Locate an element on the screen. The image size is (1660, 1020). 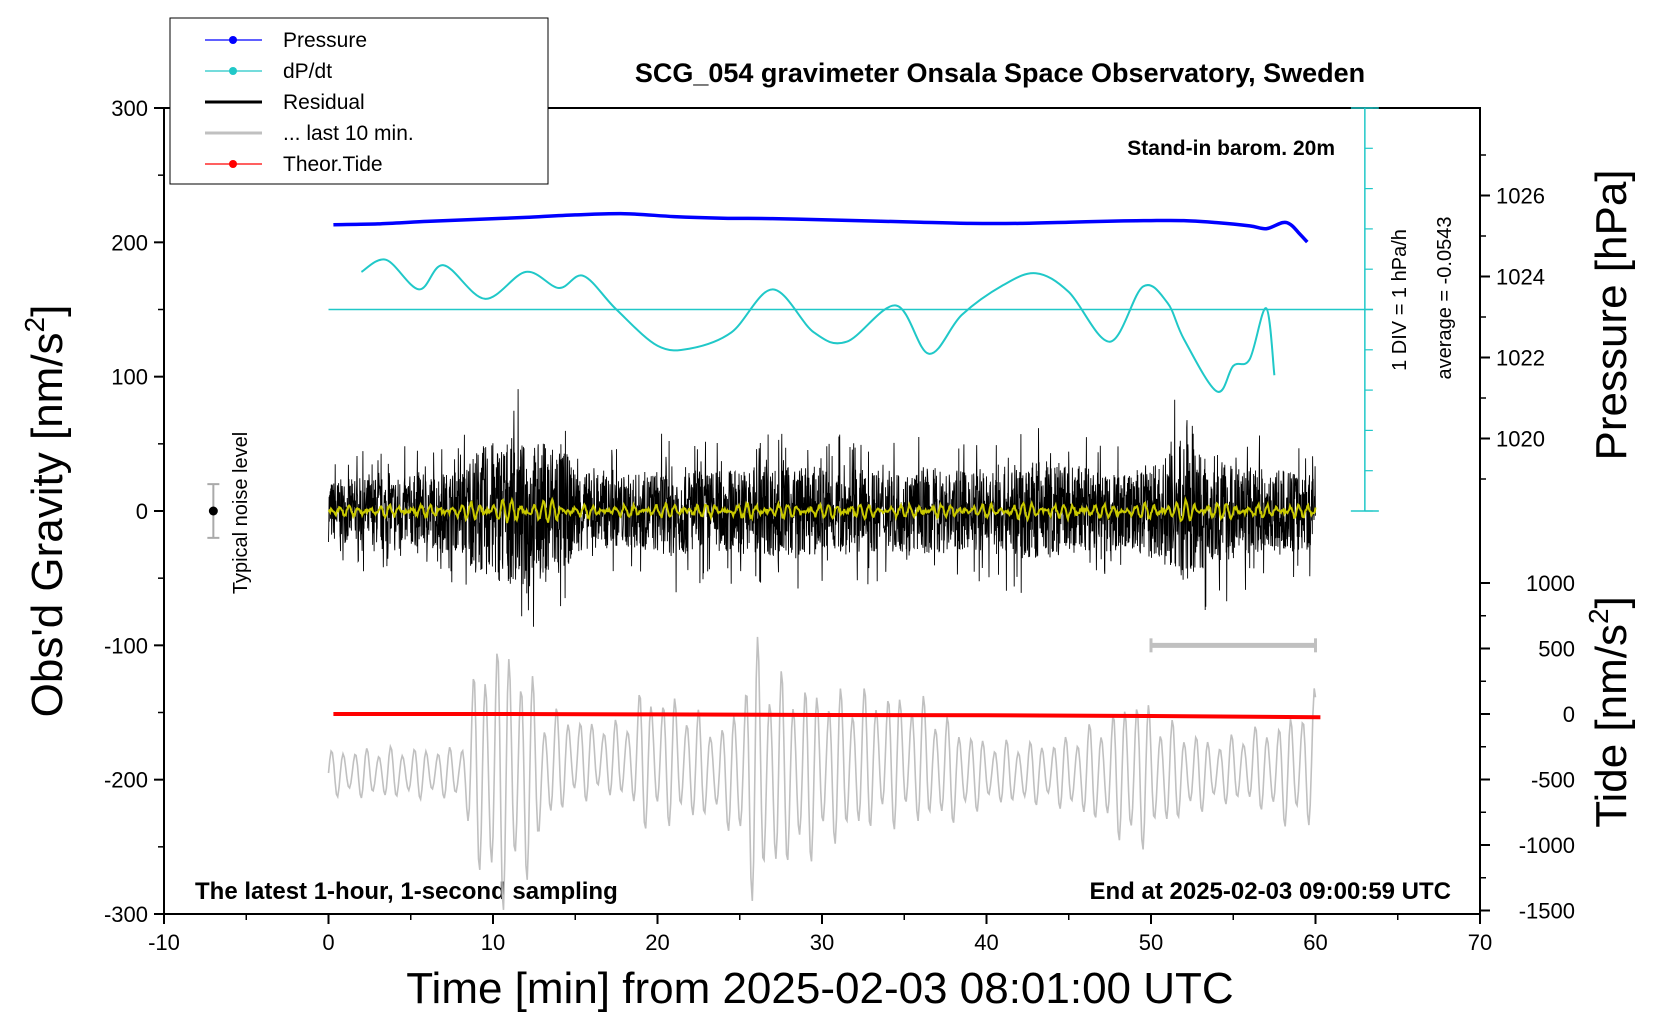
y-tide-tick-label: 0 is located at coordinates (1569, 714).